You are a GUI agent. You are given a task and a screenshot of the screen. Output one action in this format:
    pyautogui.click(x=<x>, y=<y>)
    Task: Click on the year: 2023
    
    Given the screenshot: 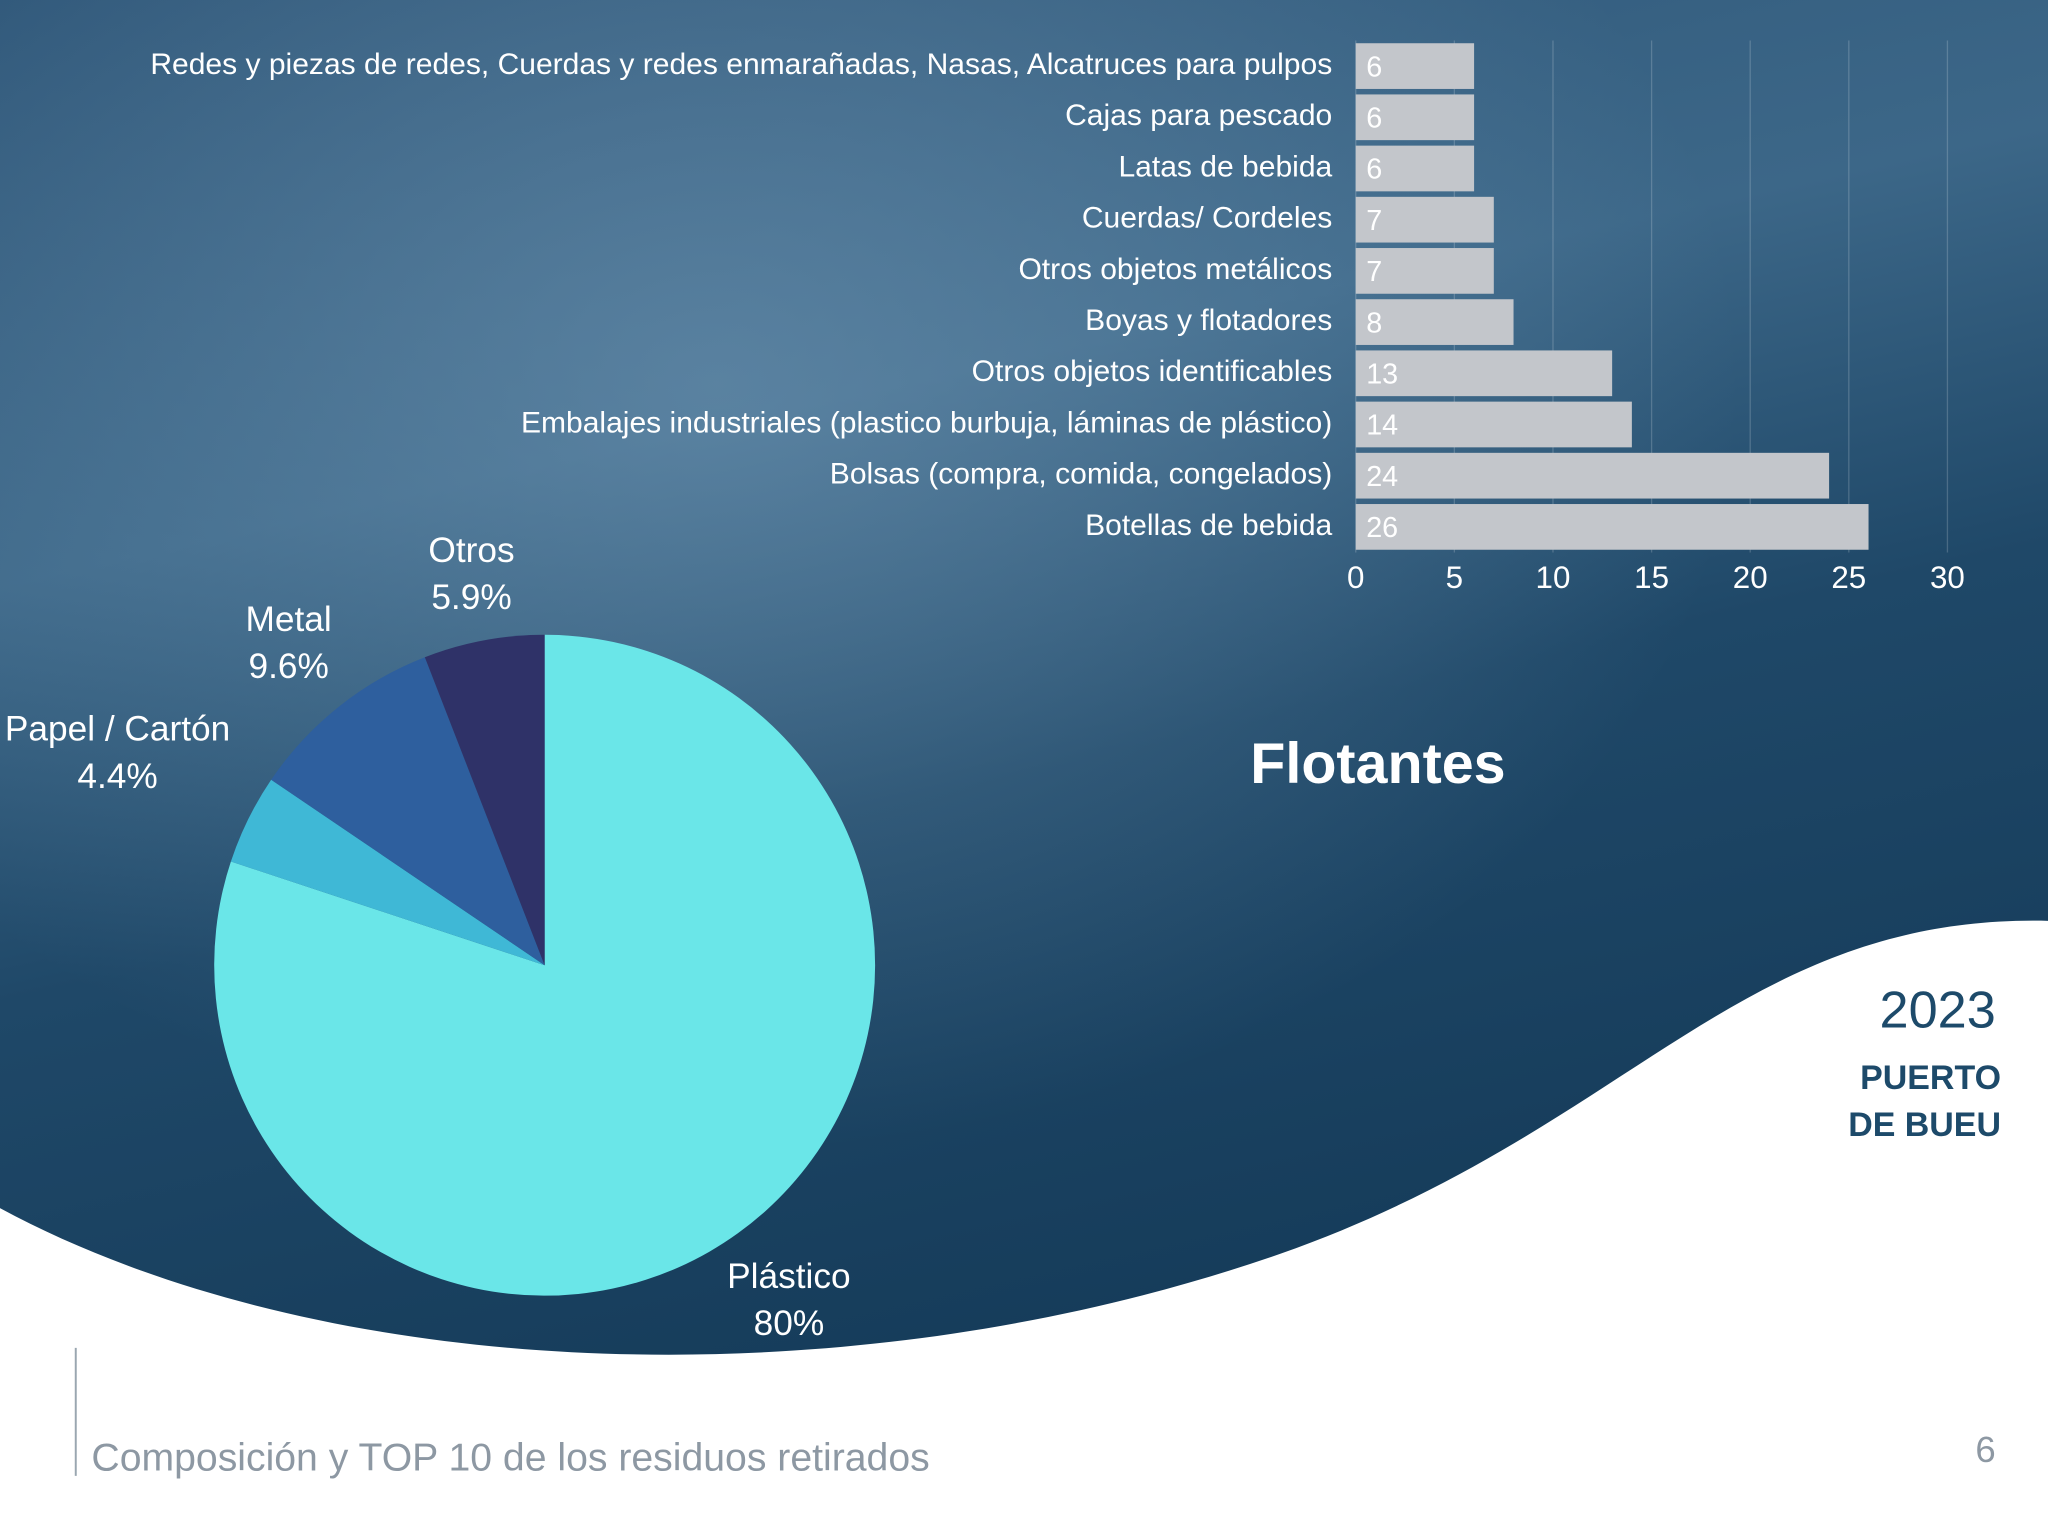 What is the action you would take?
    pyautogui.click(x=1938, y=1010)
    